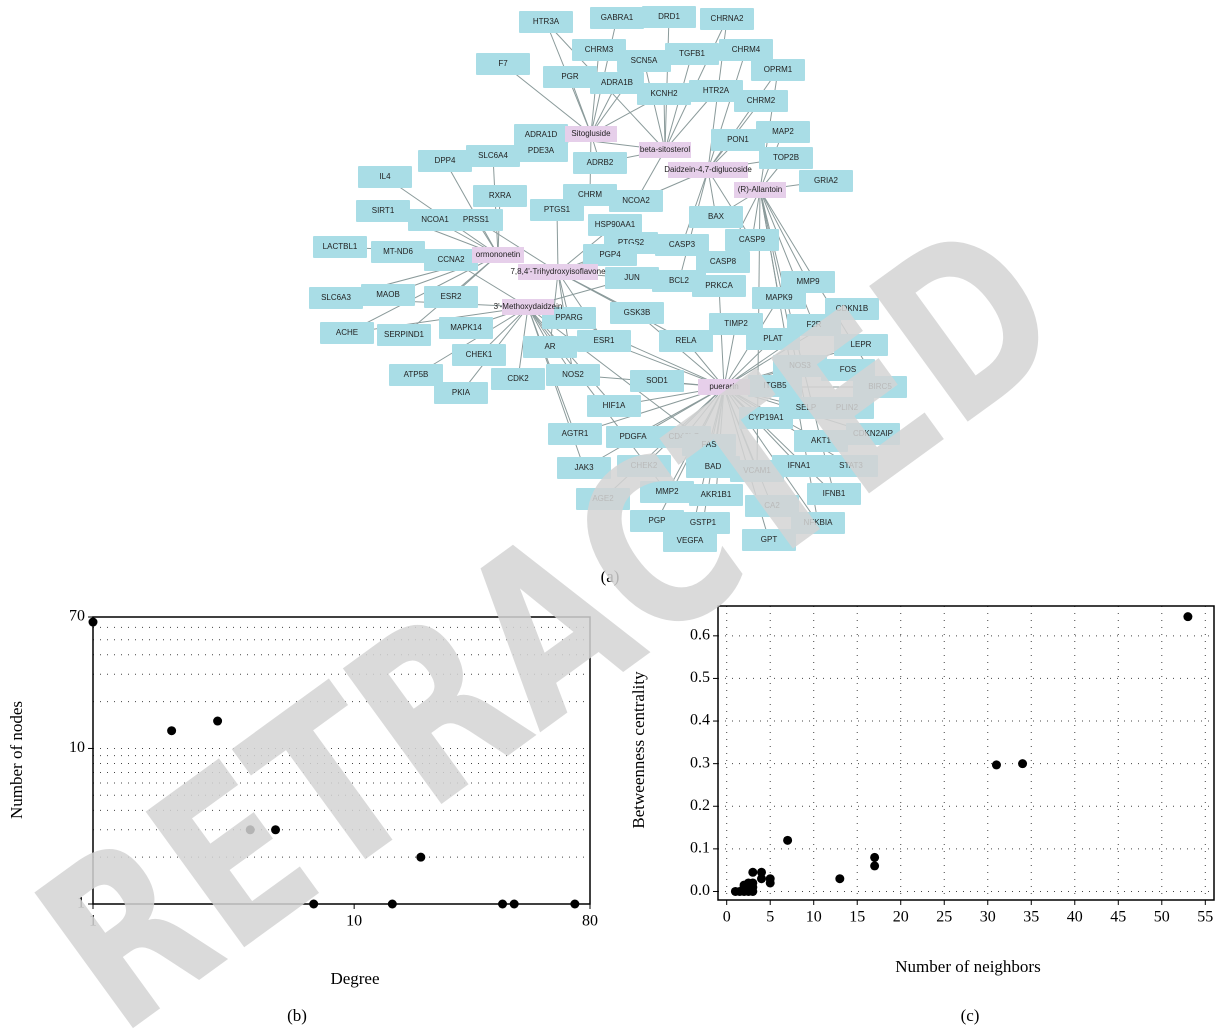 This screenshot has height=1034, width=1220. I want to click on compound-label: Daidzein-4,7-diglucoside, so click(708, 169).